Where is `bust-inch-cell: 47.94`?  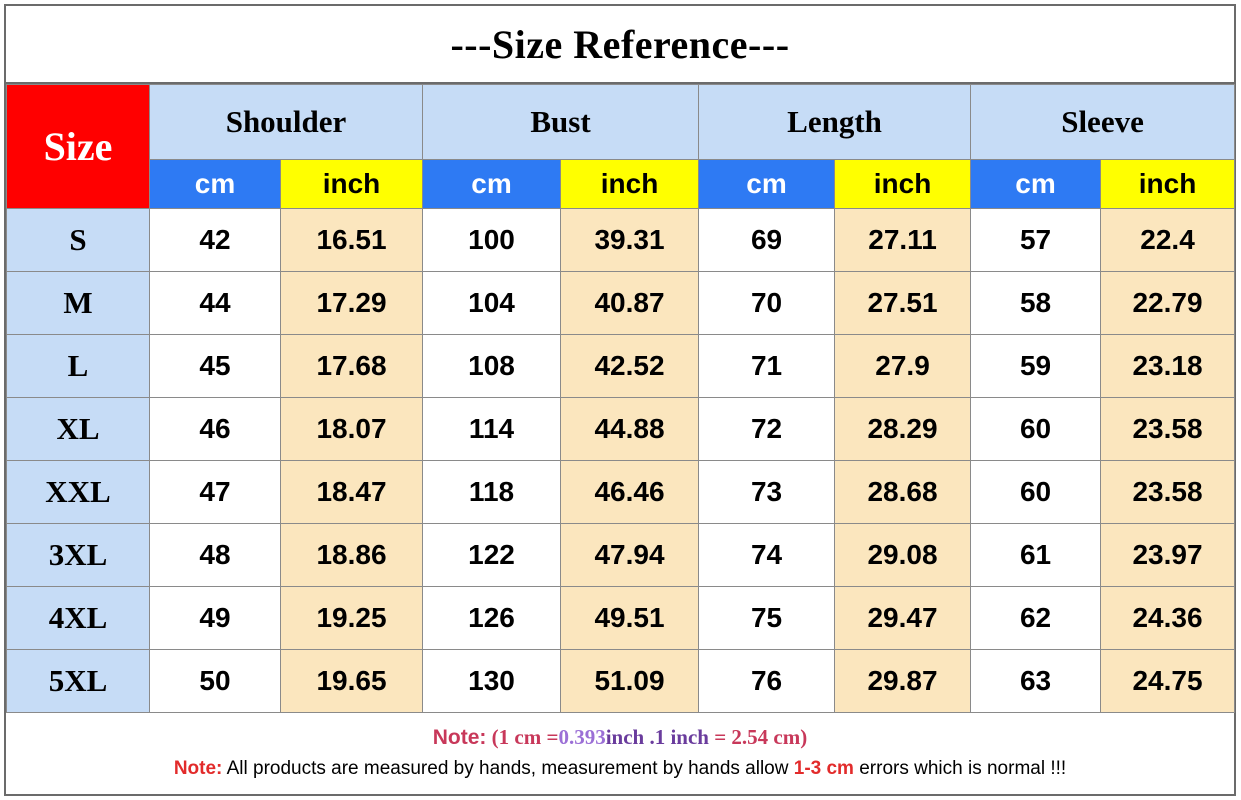 bust-inch-cell: 47.94 is located at coordinates (630, 555).